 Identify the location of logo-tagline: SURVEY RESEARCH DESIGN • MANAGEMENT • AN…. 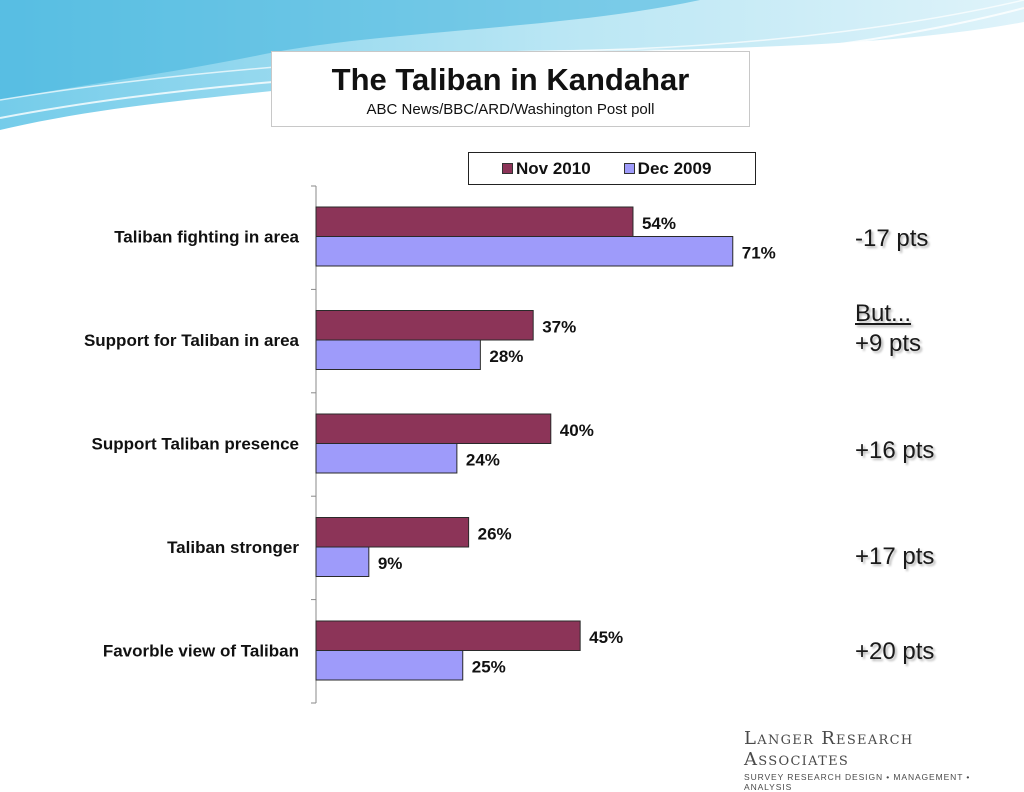
(857, 782).